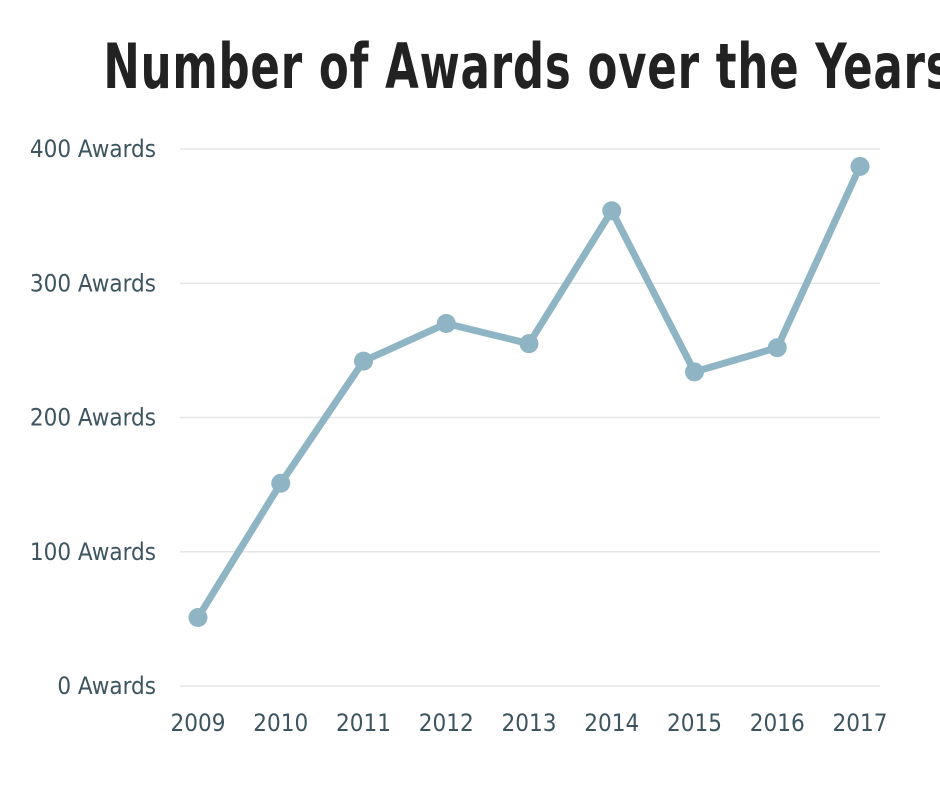 The width and height of the screenshot is (940, 788). I want to click on x-axis-ticks: 2009 2010 2011 2012 2013 2014 2015 2016 2017, so click(529, 723).